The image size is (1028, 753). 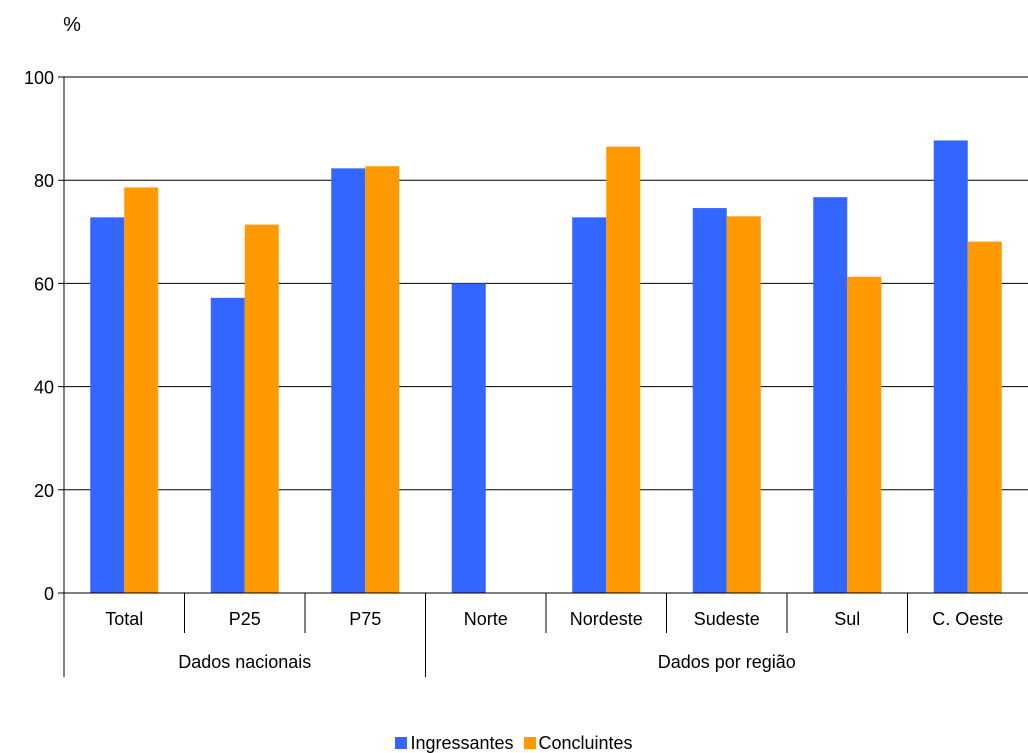 What do you see at coordinates (487, 662) in the screenshot?
I see `x-group-labels: Dados nacionais Dados por região` at bounding box center [487, 662].